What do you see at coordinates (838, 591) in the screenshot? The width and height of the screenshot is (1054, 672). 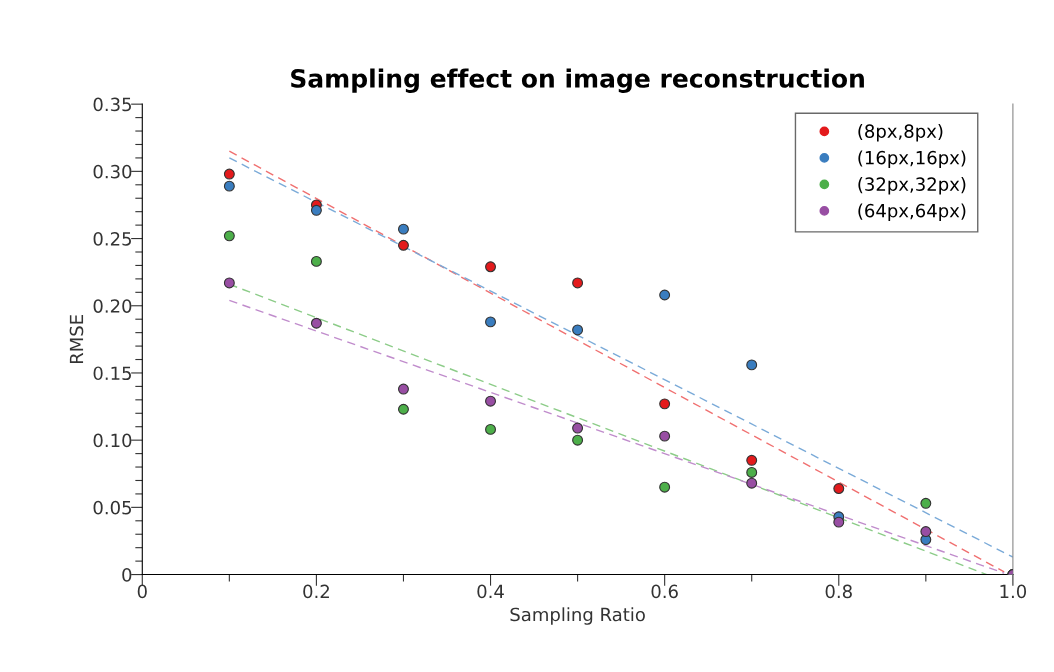 I see `x-tick-label: 0.8` at bounding box center [838, 591].